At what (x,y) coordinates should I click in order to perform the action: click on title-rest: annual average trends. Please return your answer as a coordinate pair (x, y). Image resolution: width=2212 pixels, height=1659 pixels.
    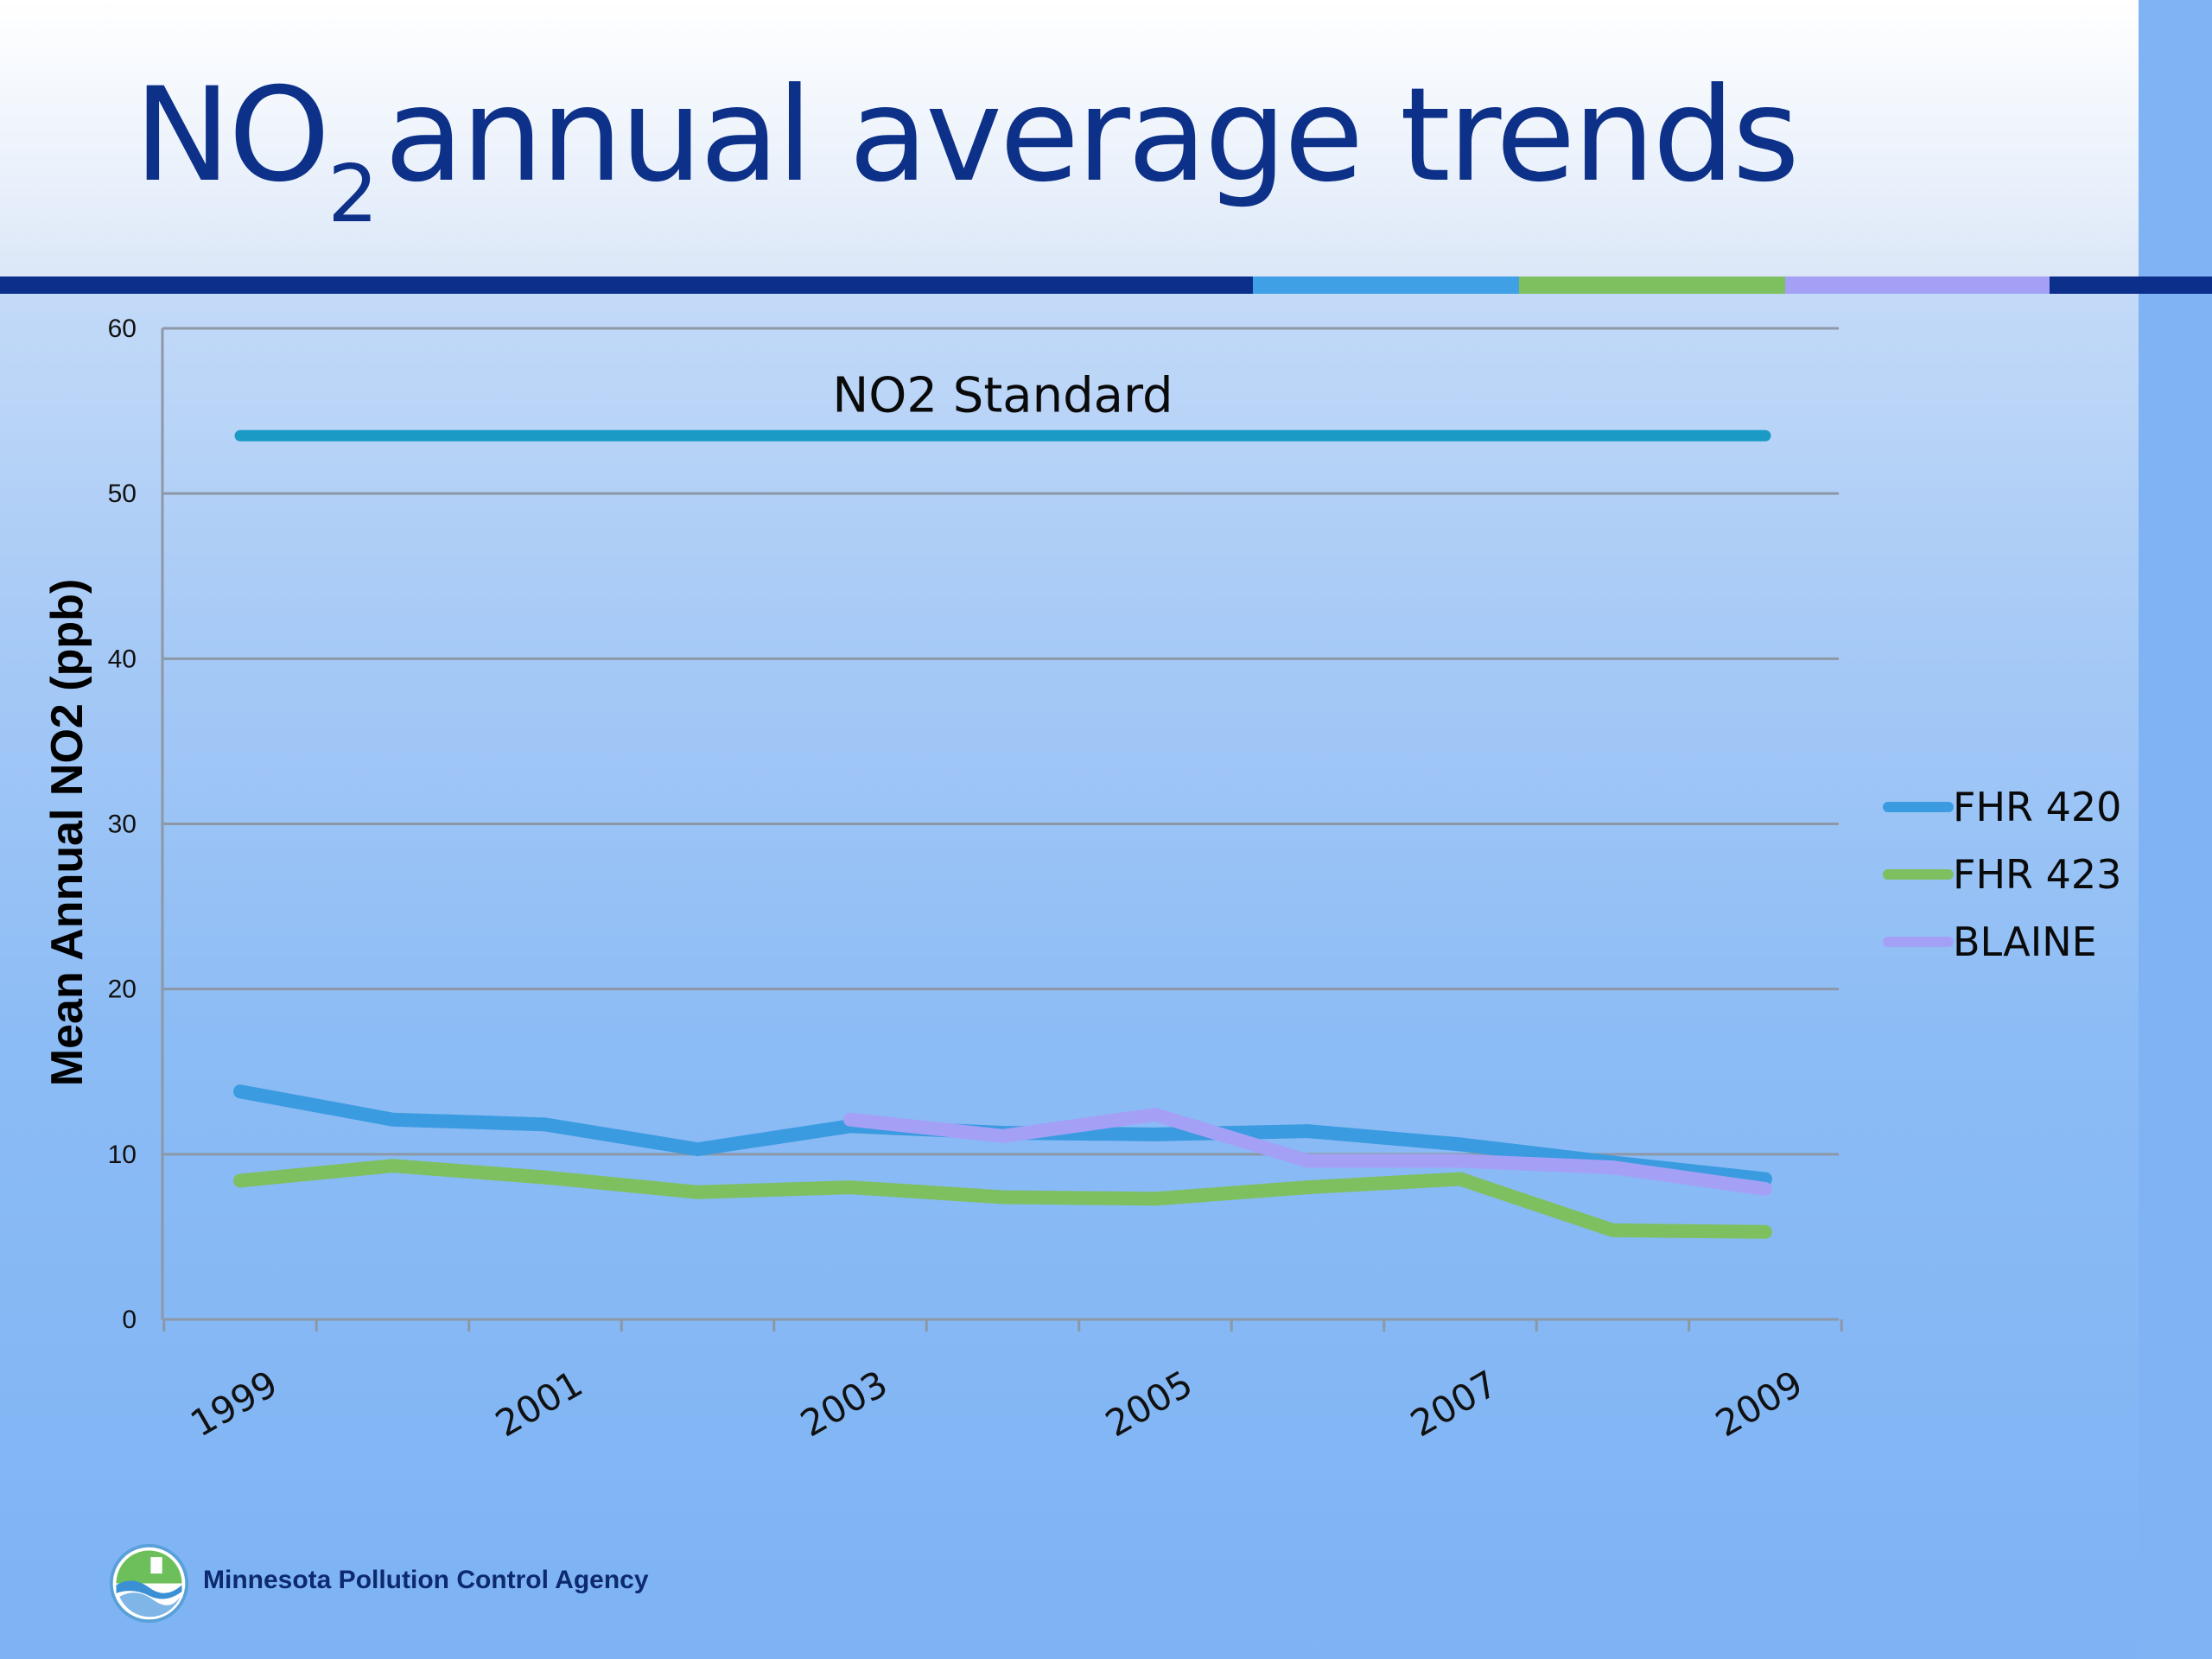
    Looking at the image, I should click on (1092, 135).